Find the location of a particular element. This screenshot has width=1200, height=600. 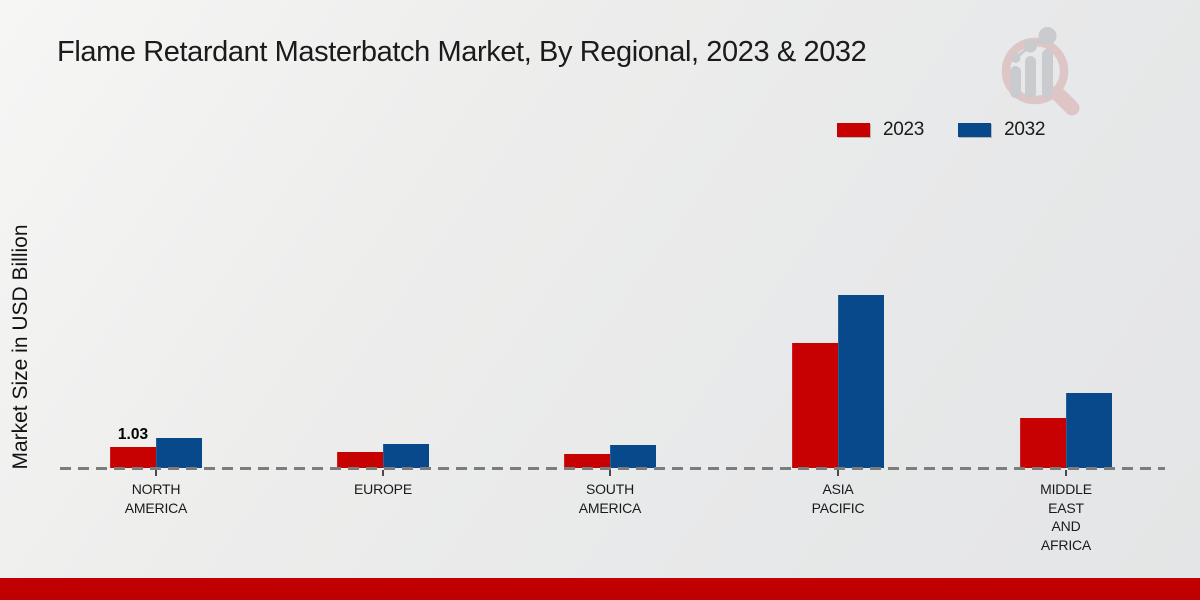

x-axis-category-label-south-america: SOUTH AMERICA is located at coordinates (610, 498).